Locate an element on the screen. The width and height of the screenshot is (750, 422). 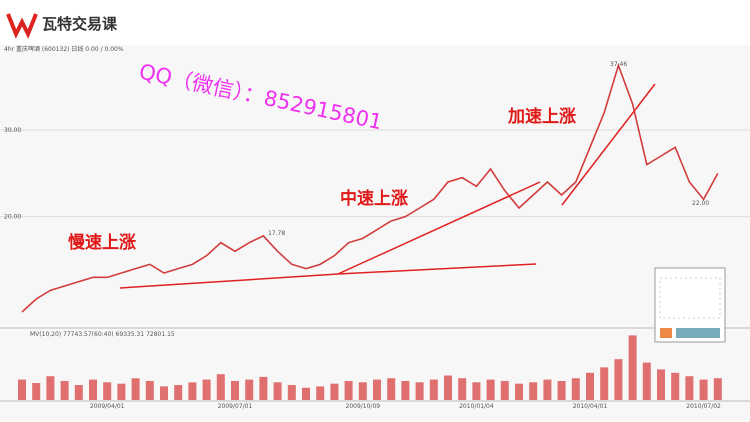
y-tick-label: 20.00 is located at coordinates (12, 217).